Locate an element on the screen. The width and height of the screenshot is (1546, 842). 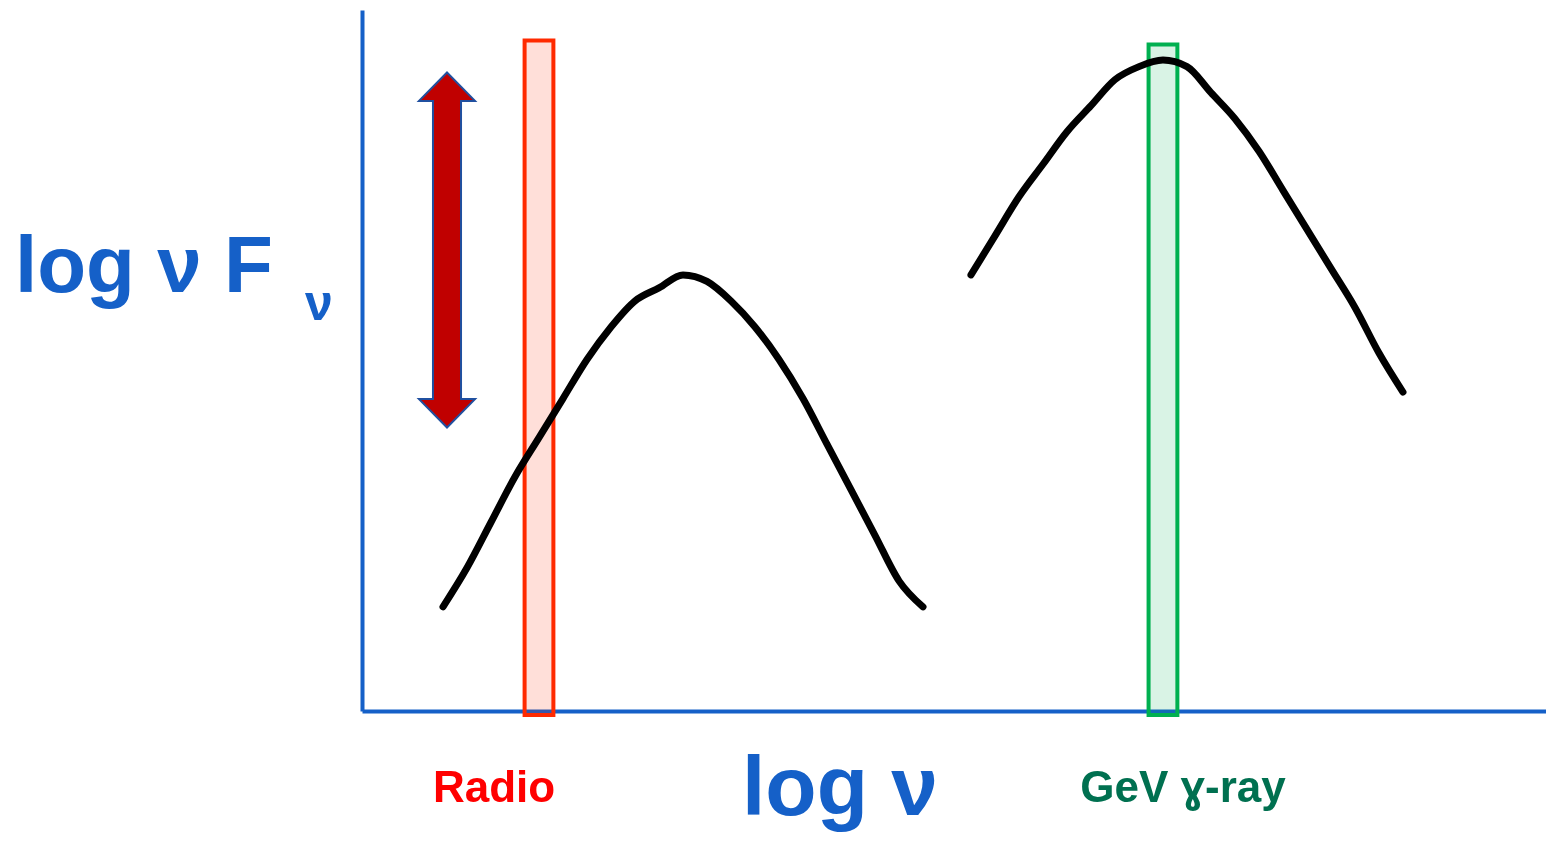
text: GeV ɣ-ray is located at coordinates (1183, 786).